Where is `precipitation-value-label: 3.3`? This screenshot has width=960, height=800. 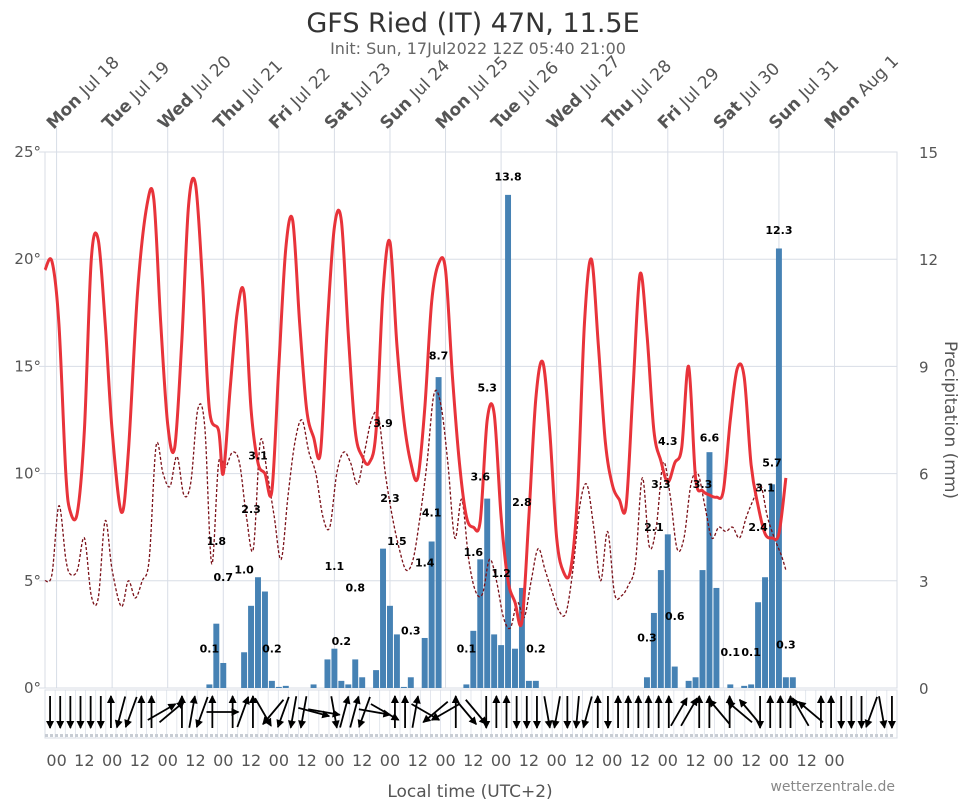
precipitation-value-label: 3.3 is located at coordinates (703, 484).